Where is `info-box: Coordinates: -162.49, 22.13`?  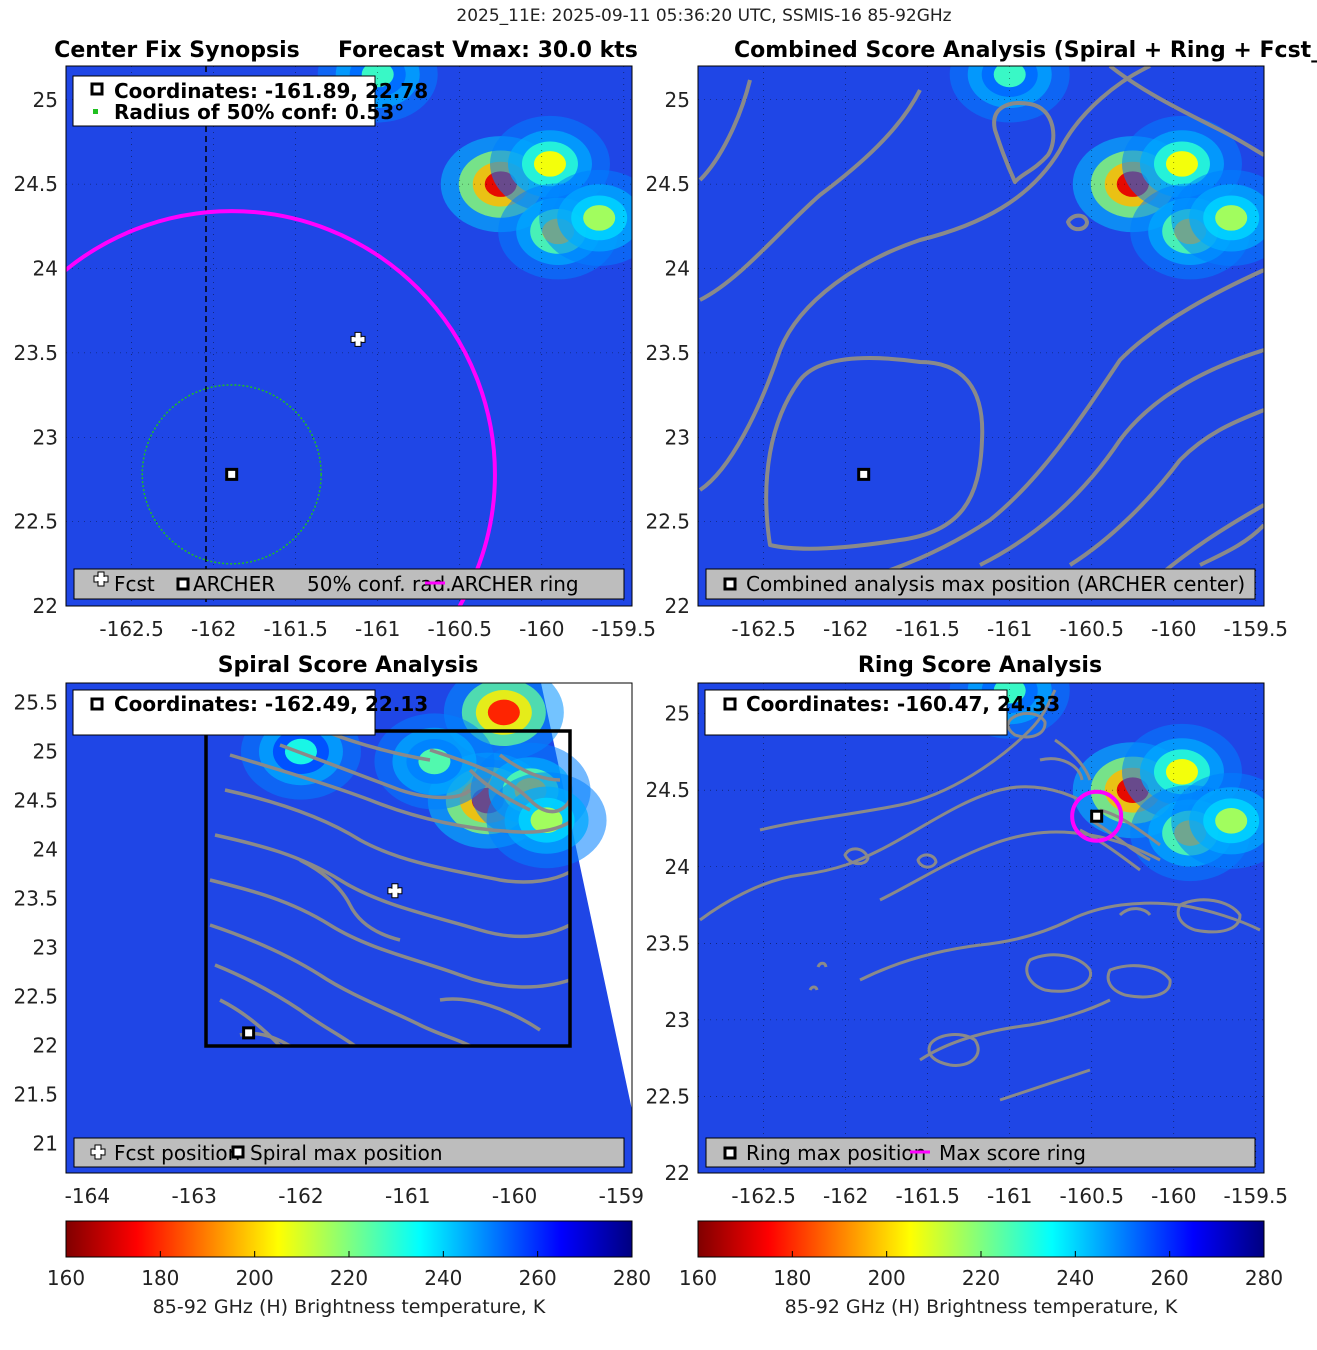 info-box: Coordinates: -162.49, 22.13 is located at coordinates (250, 712).